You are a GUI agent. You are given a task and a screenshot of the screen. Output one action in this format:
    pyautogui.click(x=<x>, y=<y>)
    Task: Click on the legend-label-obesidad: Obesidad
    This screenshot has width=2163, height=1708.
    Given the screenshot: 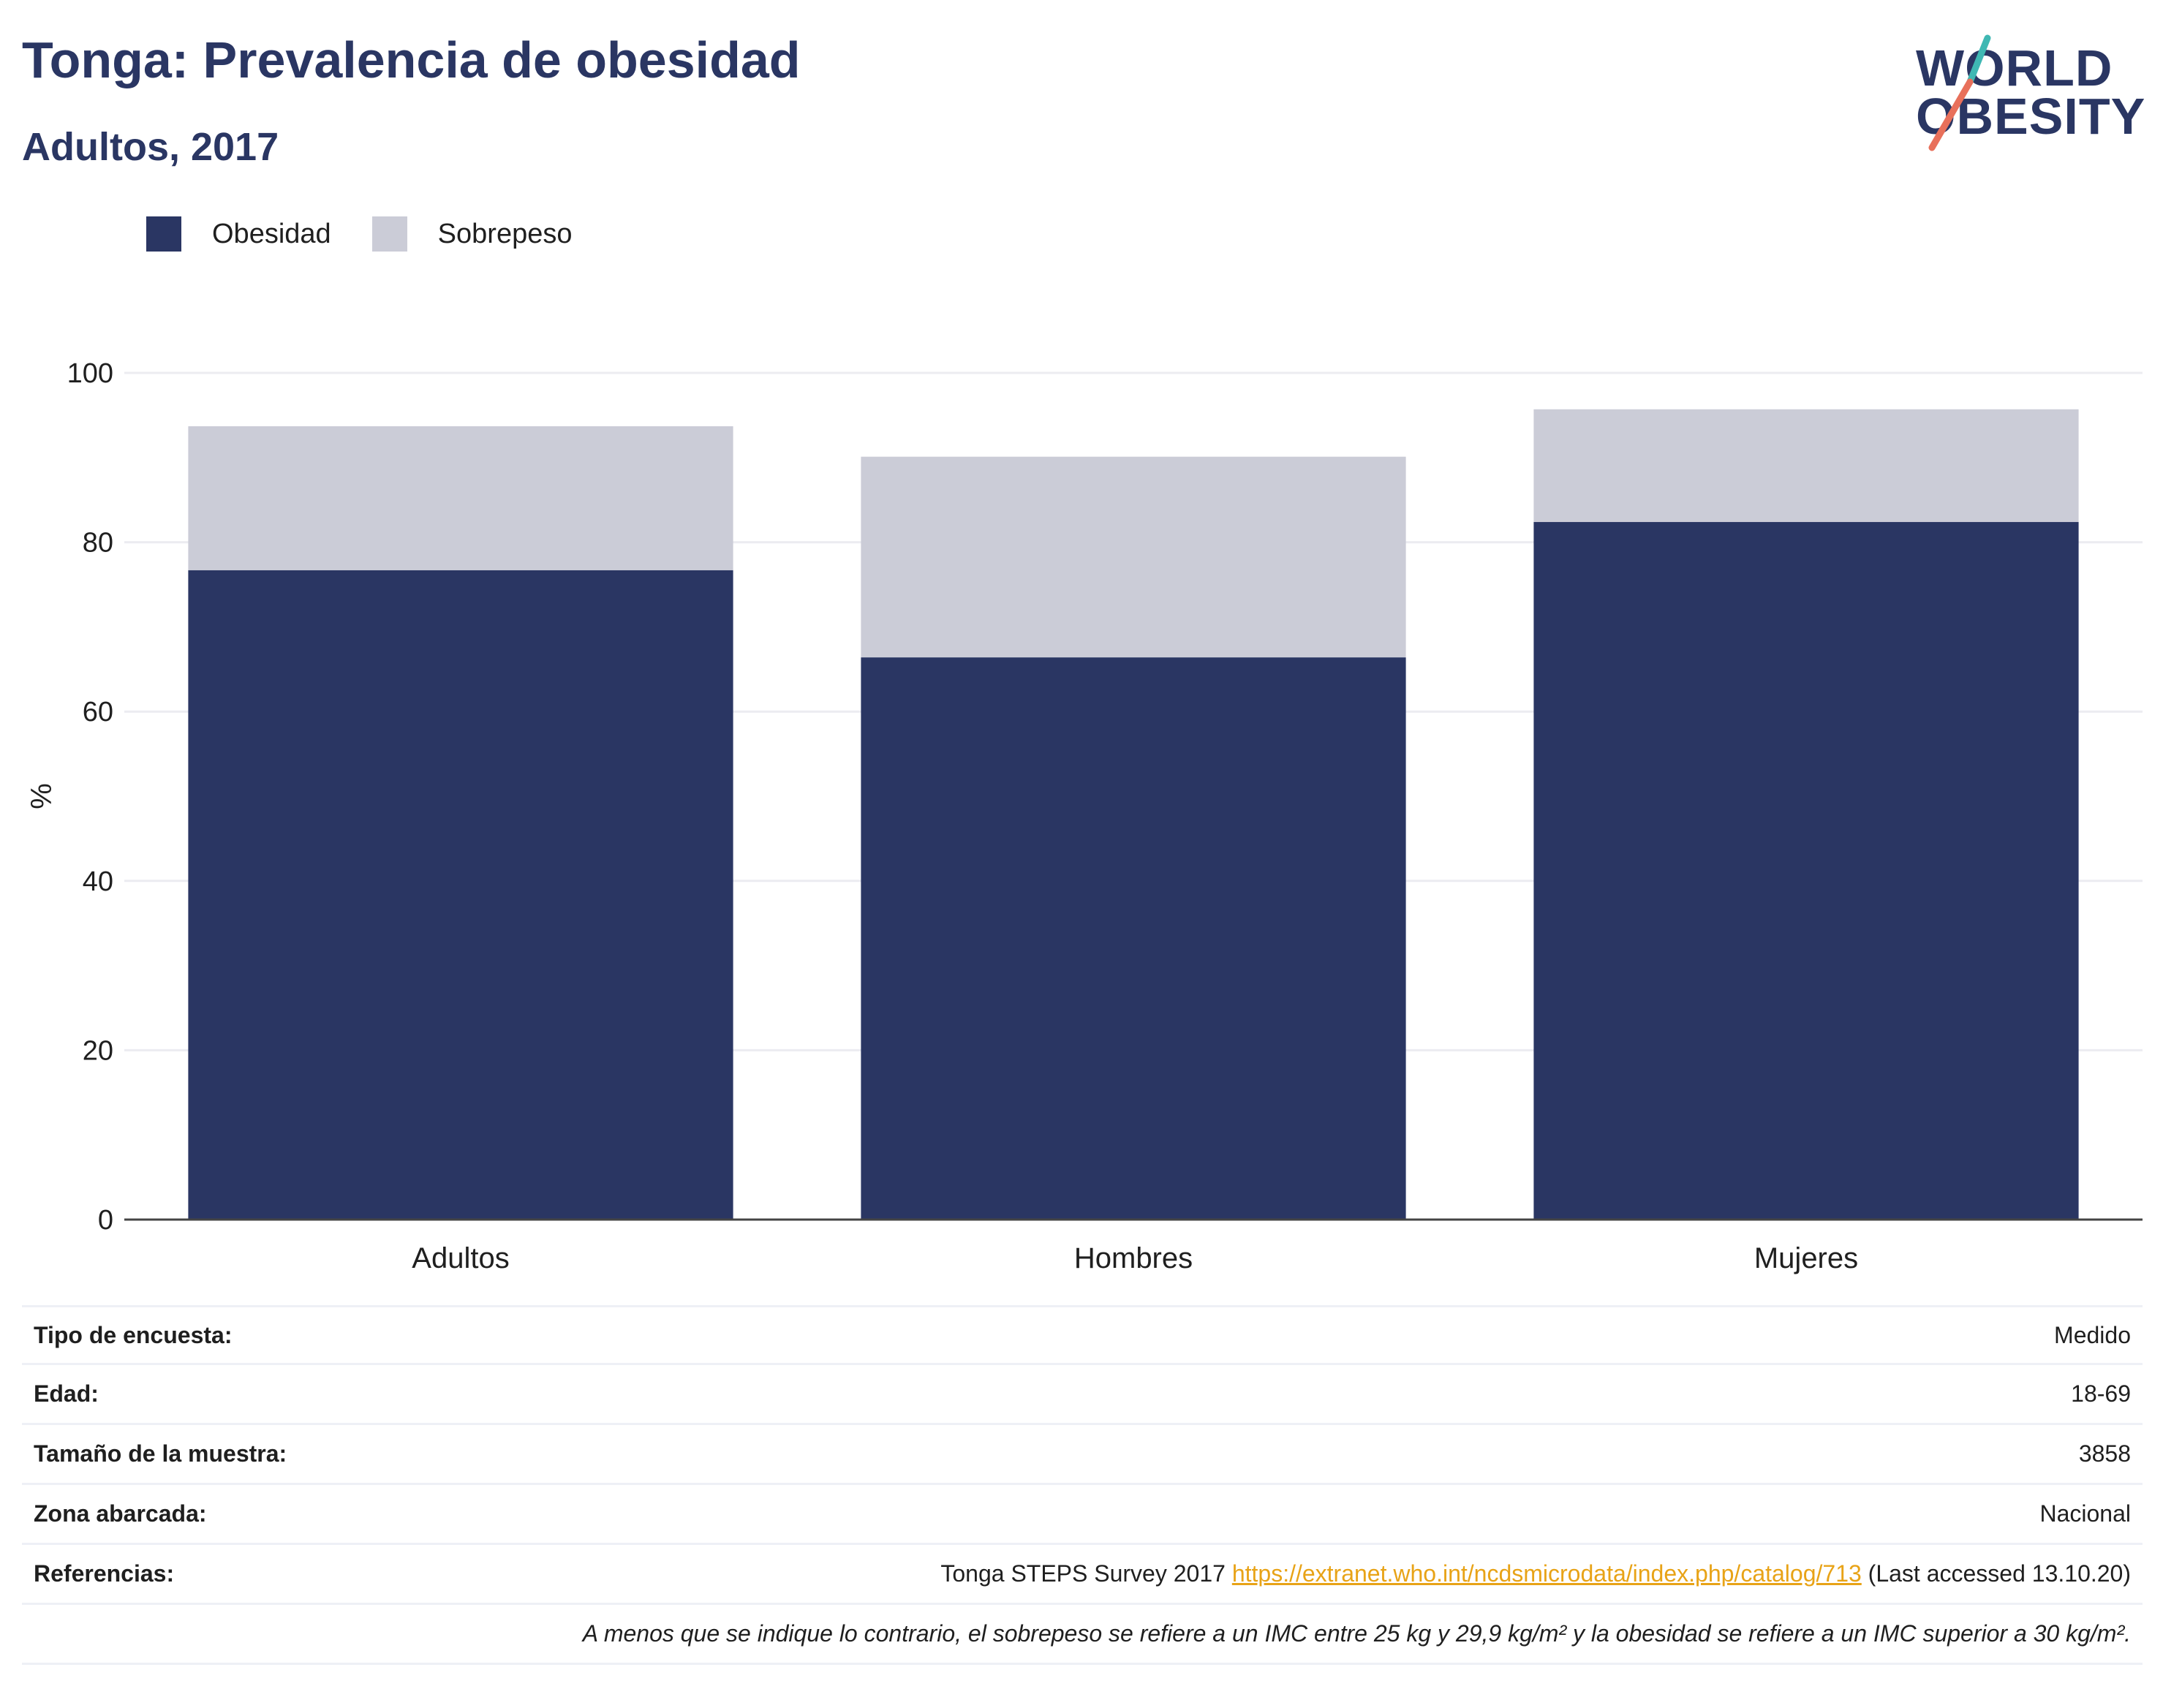 What is the action you would take?
    pyautogui.click(x=272, y=233)
    